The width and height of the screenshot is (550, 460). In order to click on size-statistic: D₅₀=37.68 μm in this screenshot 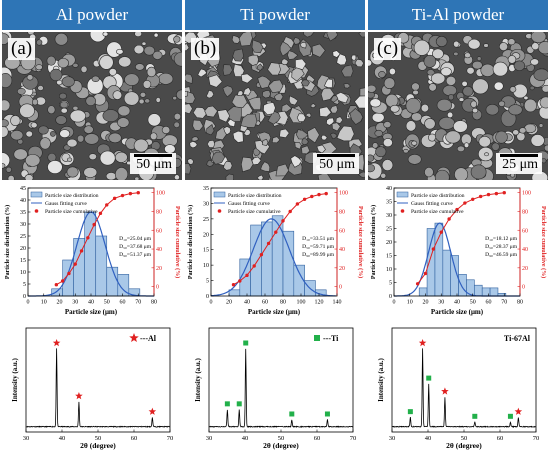, I will do `click(135, 247)`.